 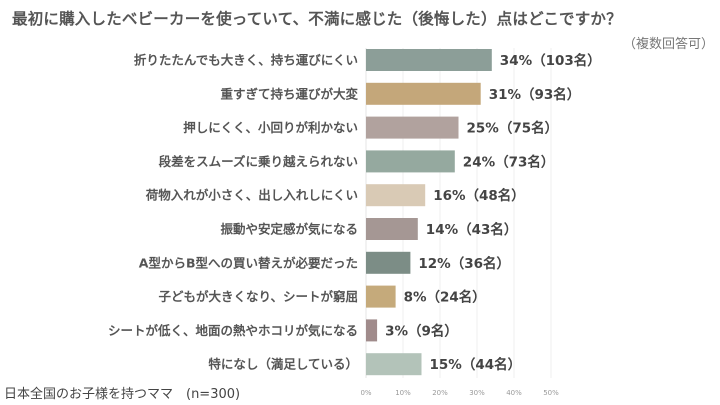 What do you see at coordinates (551, 393) in the screenshot?
I see `x-tick-label: 50%` at bounding box center [551, 393].